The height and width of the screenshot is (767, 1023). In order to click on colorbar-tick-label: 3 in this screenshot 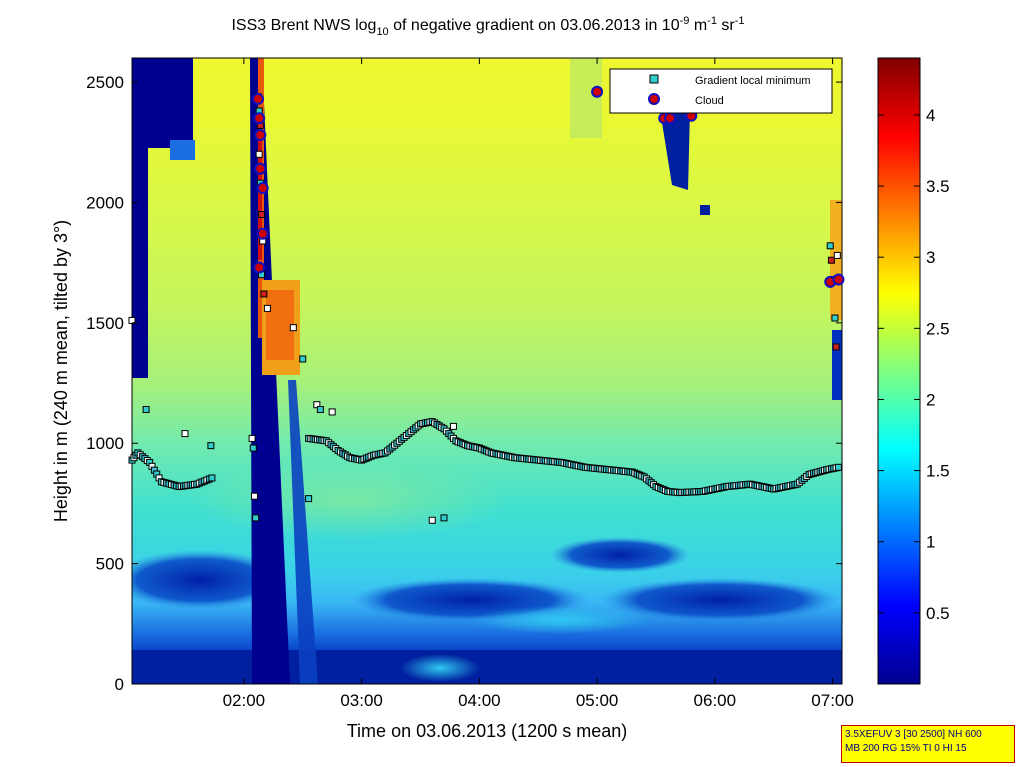, I will do `click(930, 257)`.